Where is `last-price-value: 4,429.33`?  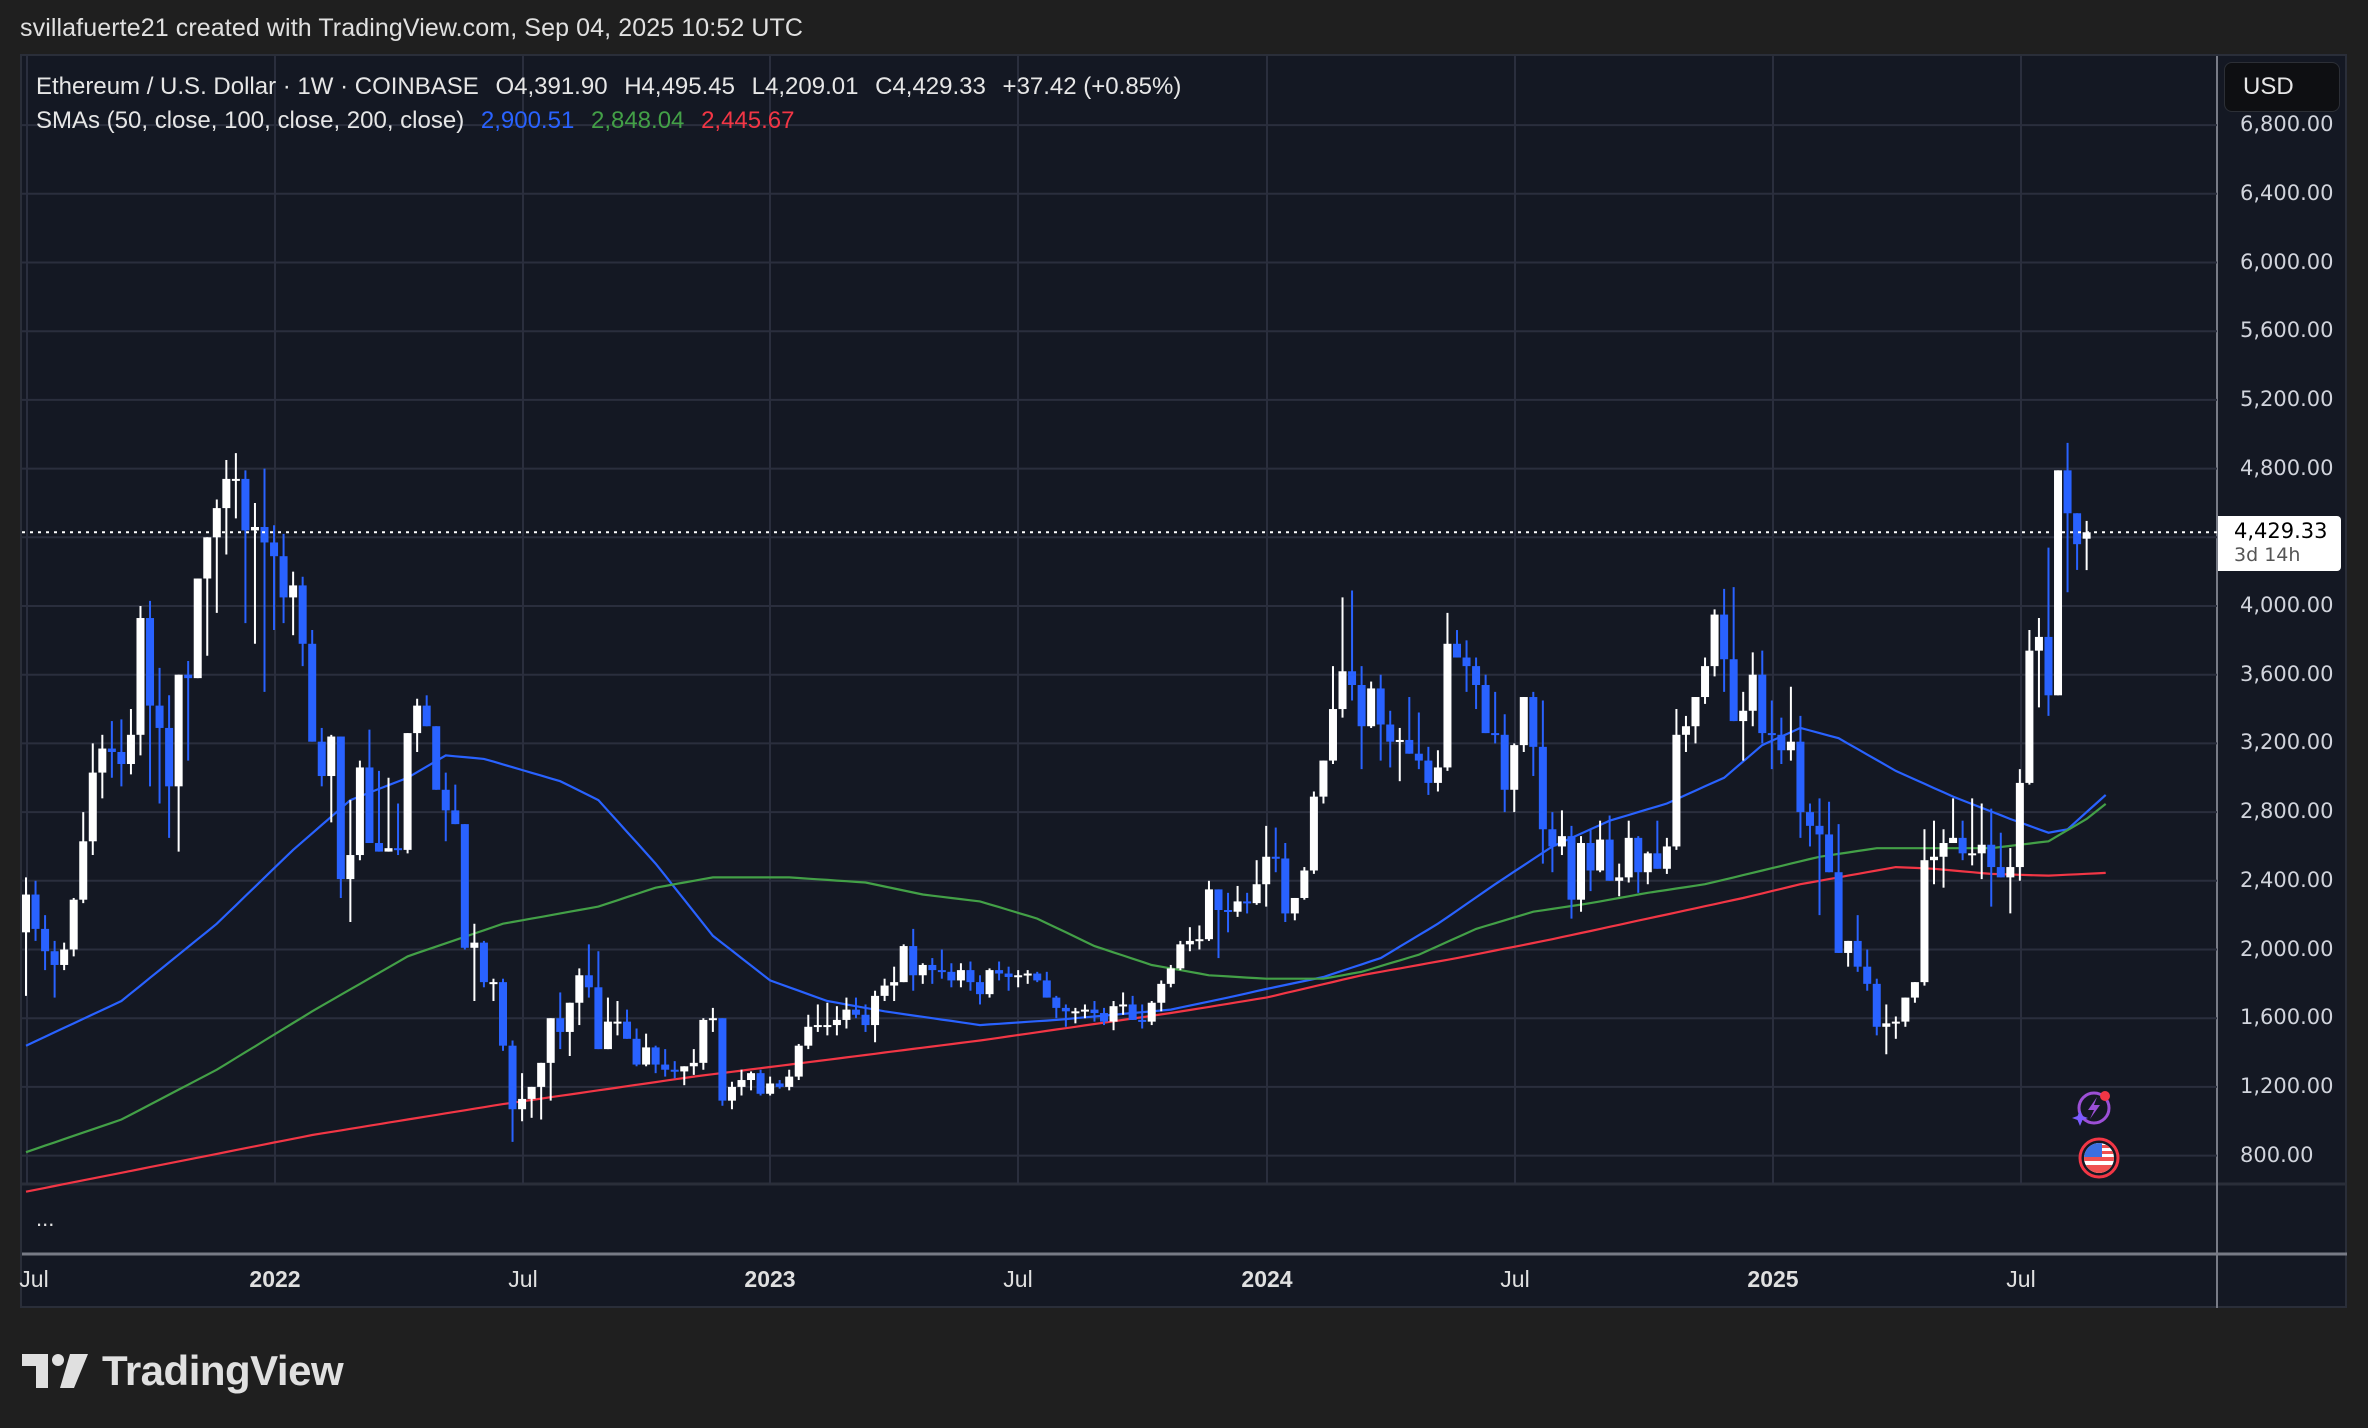 last-price-value: 4,429.33 is located at coordinates (2281, 531).